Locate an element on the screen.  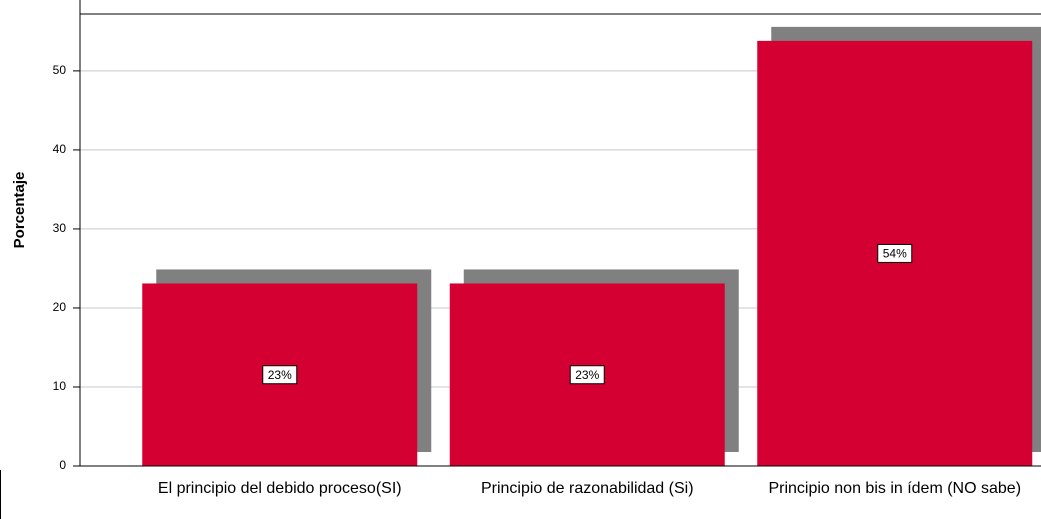
y-tick-label: 10 is located at coordinates (60, 386).